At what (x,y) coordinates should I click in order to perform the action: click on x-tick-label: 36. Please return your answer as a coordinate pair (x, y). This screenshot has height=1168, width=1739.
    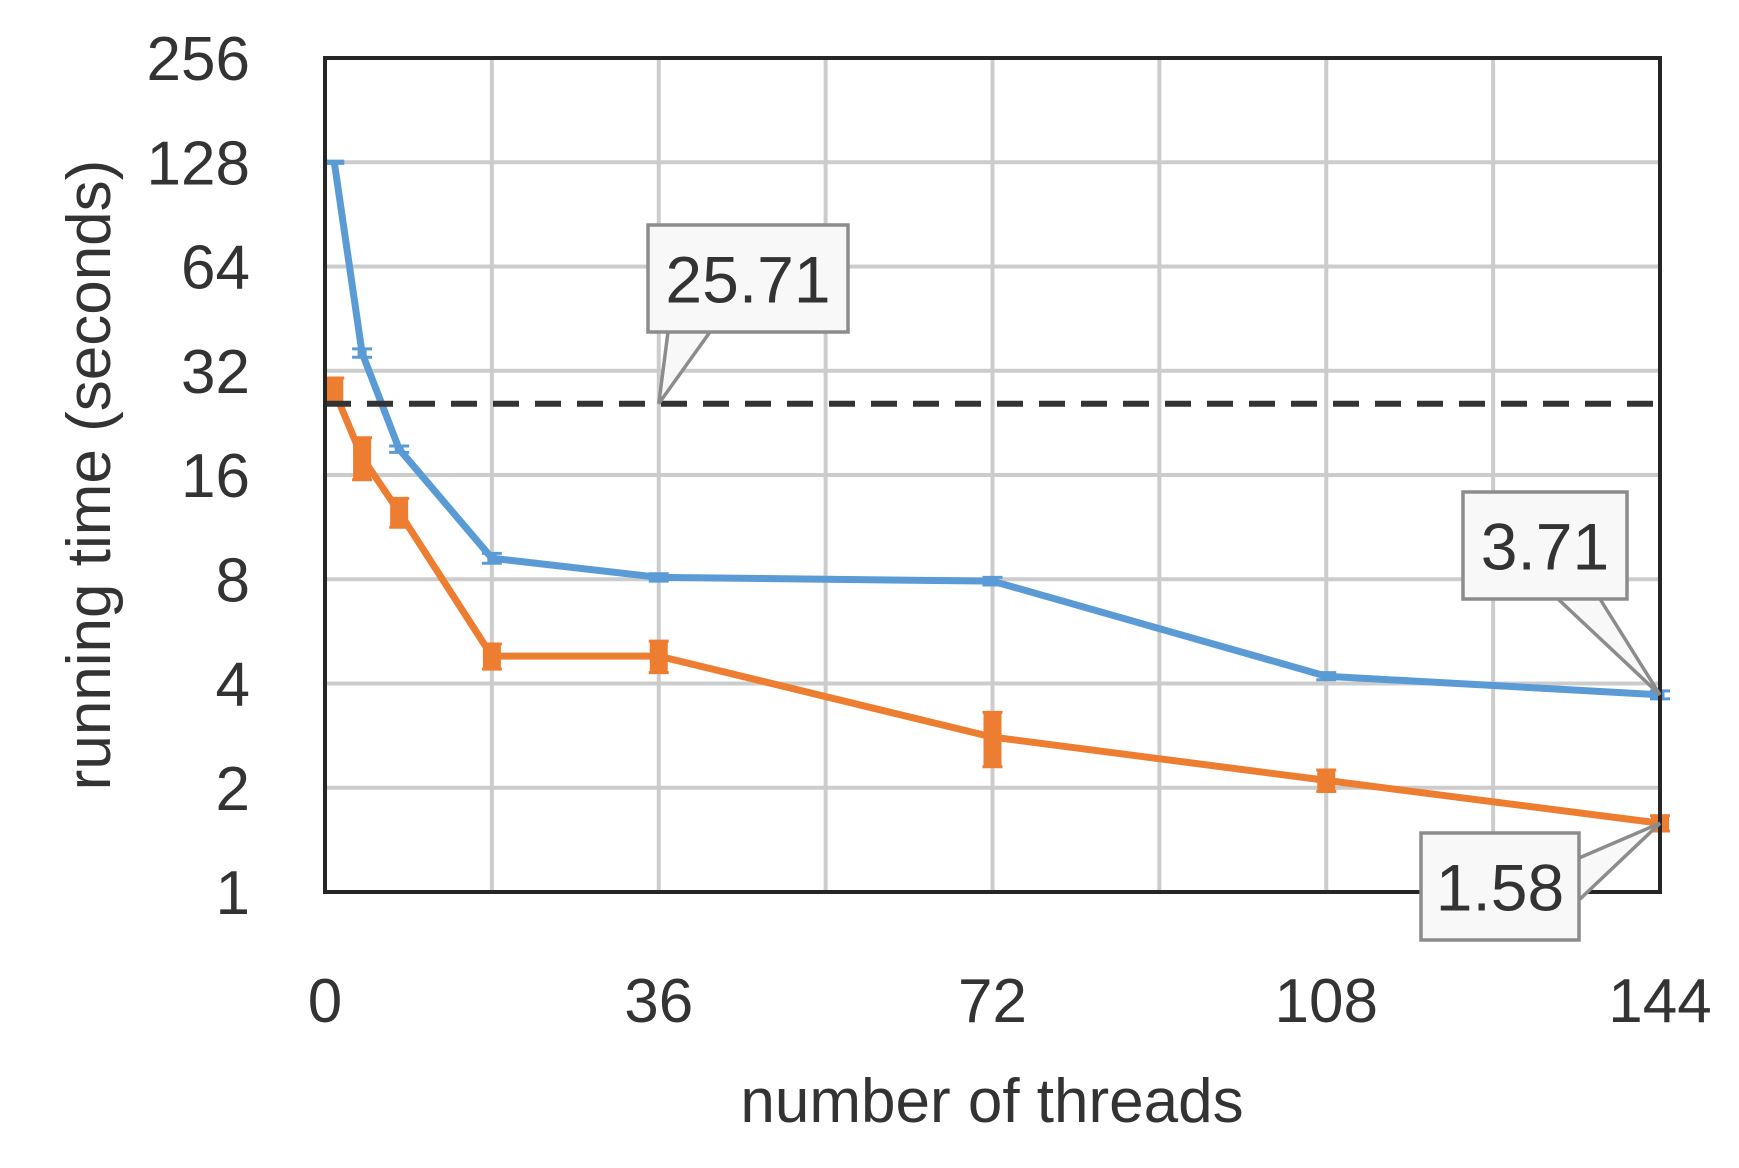
    Looking at the image, I should click on (658, 1001).